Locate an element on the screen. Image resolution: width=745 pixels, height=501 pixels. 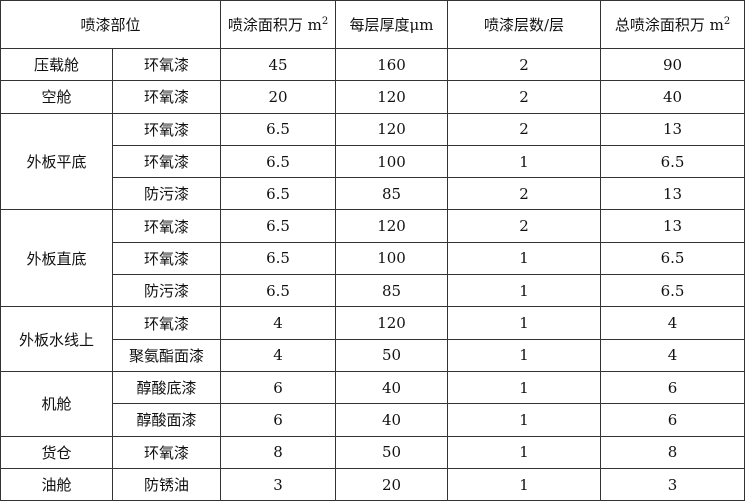
table-row: 醇酸面漆 6 40 1 6 is located at coordinates (373, 420).